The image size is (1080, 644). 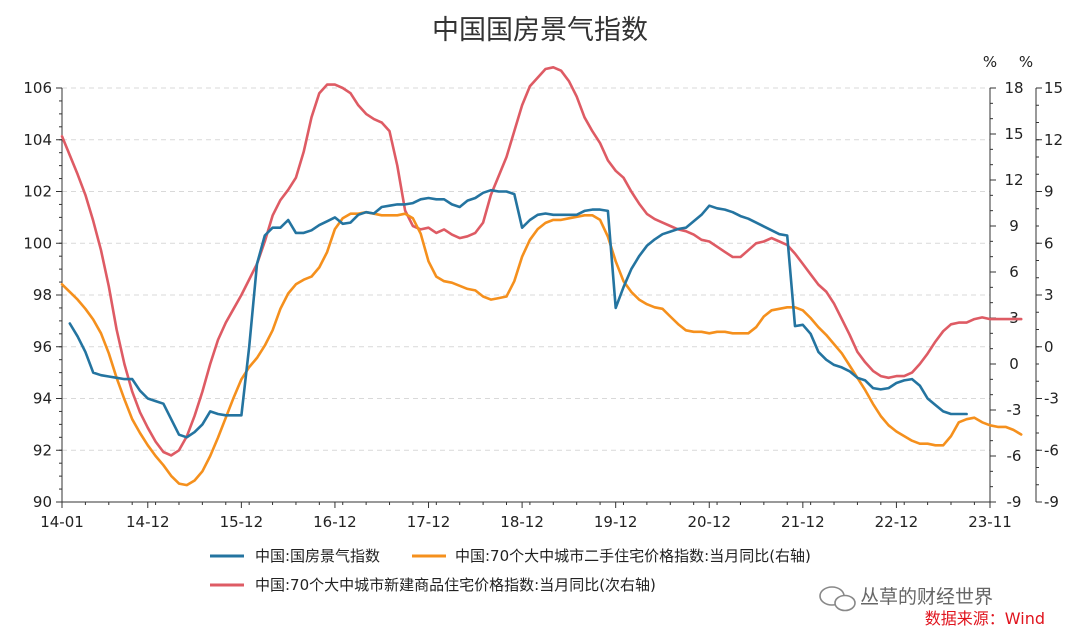 I want to click on x-axis-tick-label: 21-12, so click(x=803, y=522).